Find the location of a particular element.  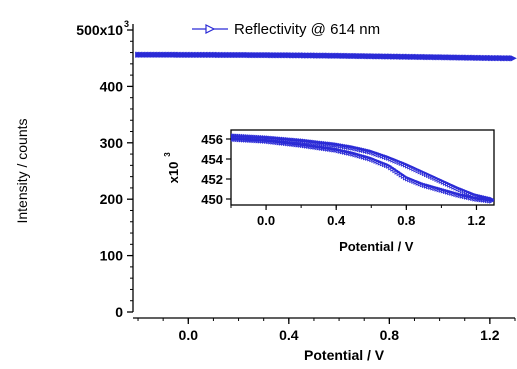

inset-x-tick-label: 0.4 is located at coordinates (336, 220).